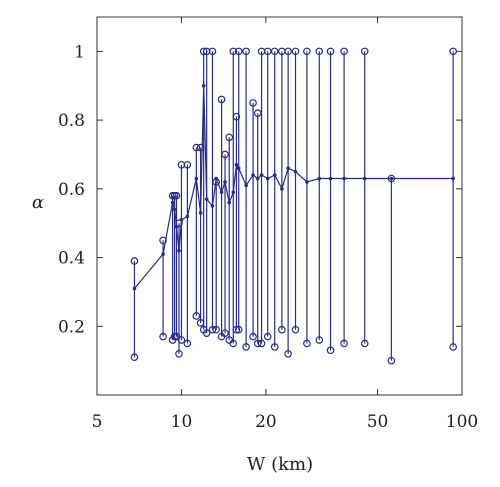 The width and height of the screenshot is (500, 487). Describe the element at coordinates (38, 202) in the screenshot. I see `y-axis-title: α` at that location.